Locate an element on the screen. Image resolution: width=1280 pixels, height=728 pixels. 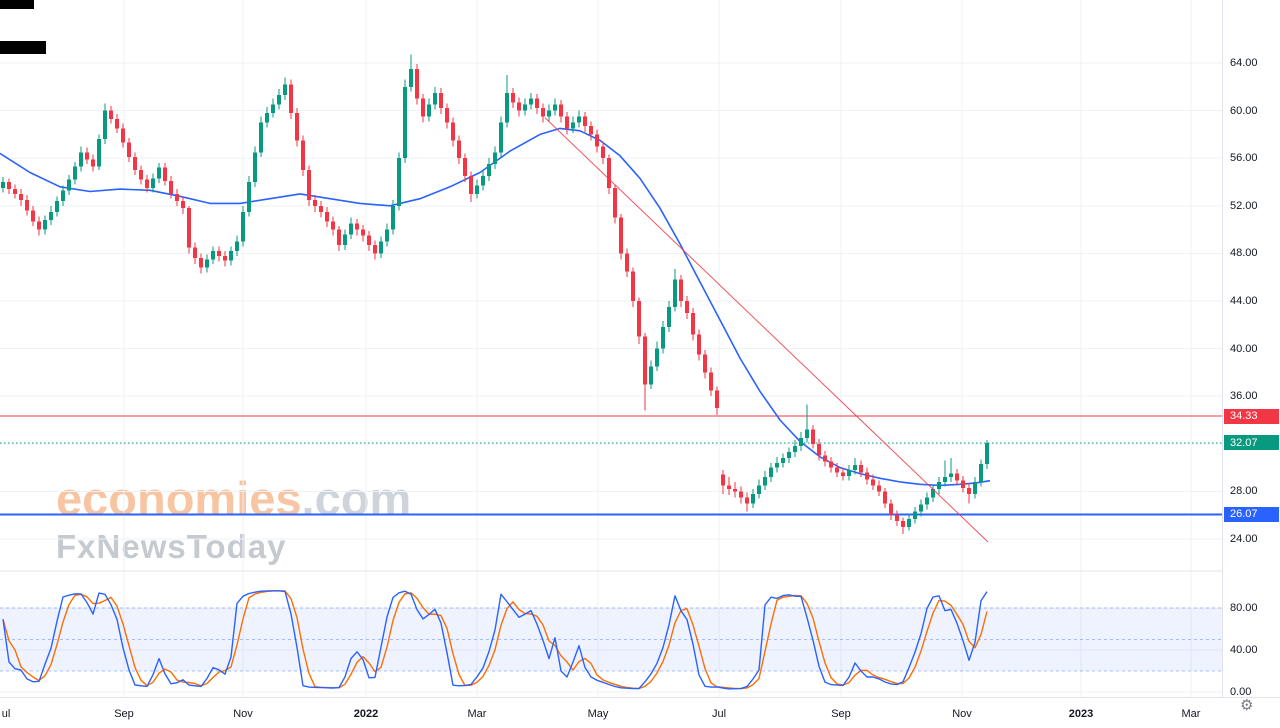
legend-indicator-redacted is located at coordinates (23, 47).